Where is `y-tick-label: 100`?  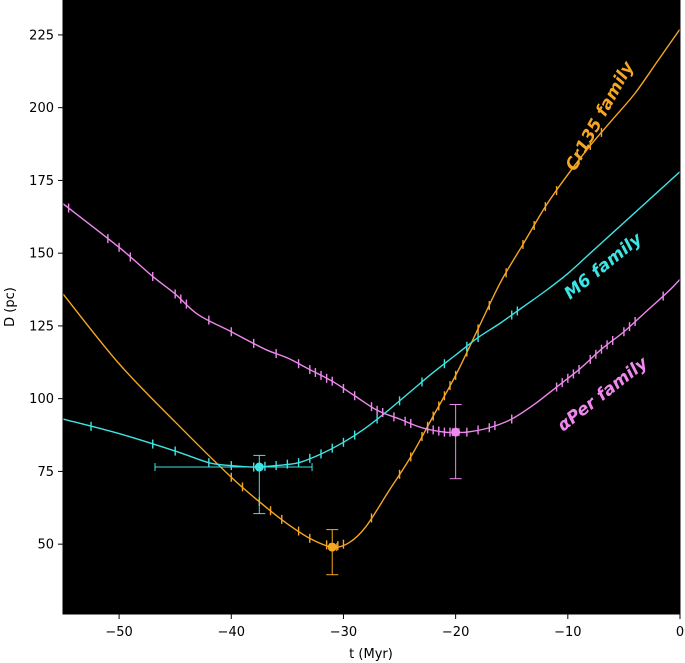
y-tick-label: 100 is located at coordinates (41, 399).